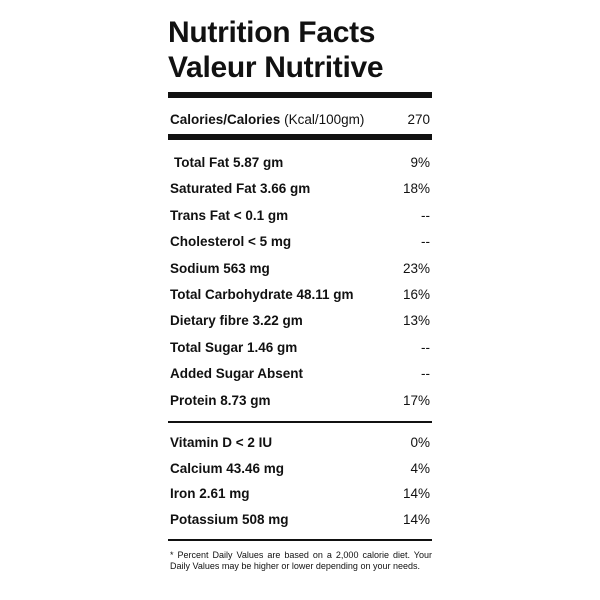 The height and width of the screenshot is (600, 600). What do you see at coordinates (225, 119) in the screenshot?
I see `calories-label: Calories/Calories` at bounding box center [225, 119].